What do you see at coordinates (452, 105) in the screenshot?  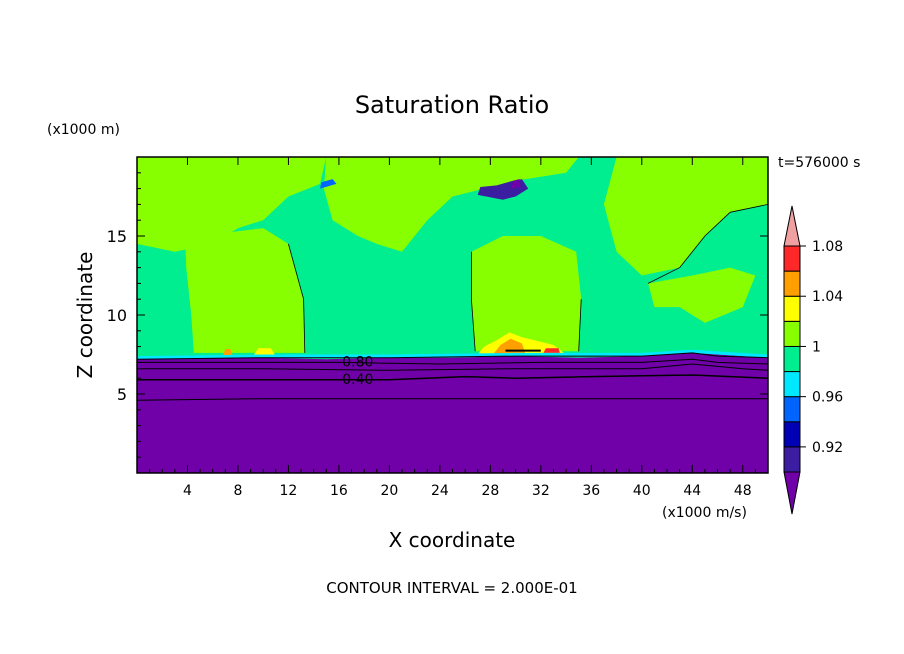 I see `chart-title: Saturation Ratio` at bounding box center [452, 105].